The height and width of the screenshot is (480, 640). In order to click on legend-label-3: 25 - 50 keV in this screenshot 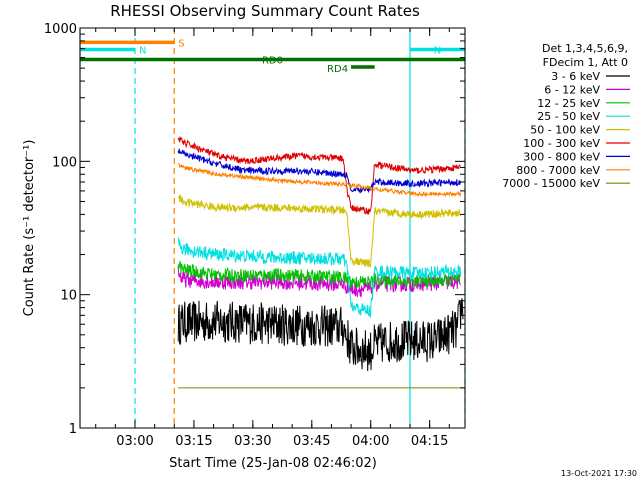, I will do `click(568, 116)`.